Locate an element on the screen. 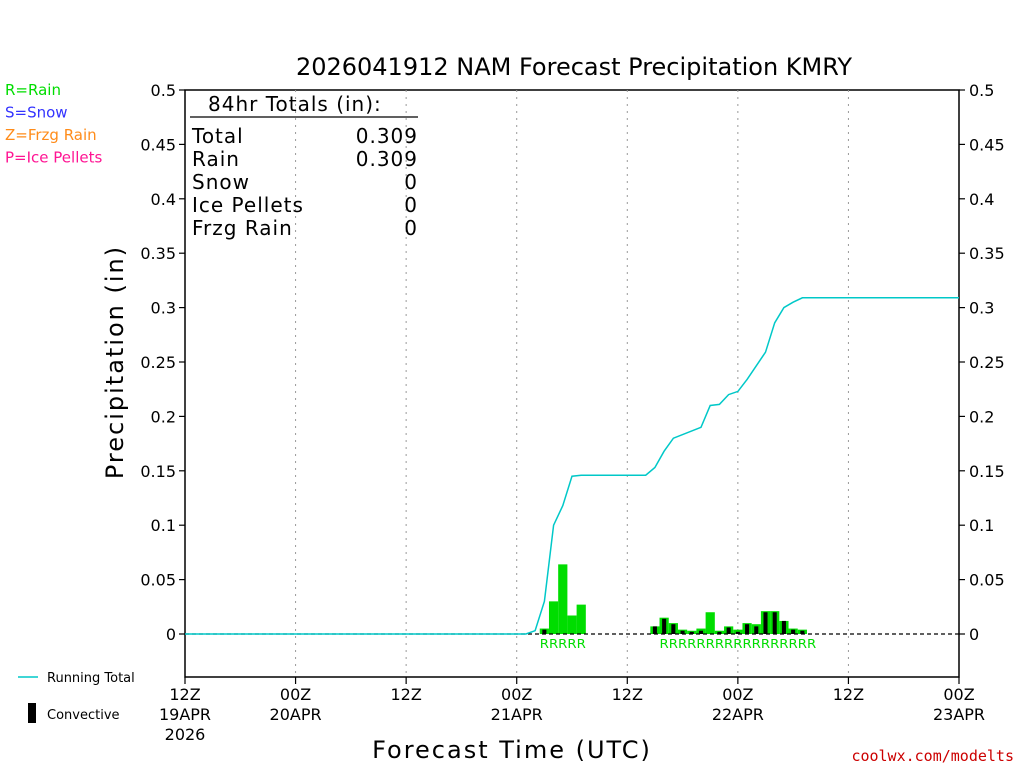 The width and height of the screenshot is (1024, 768). x-tick-date: 22APR is located at coordinates (738, 714).